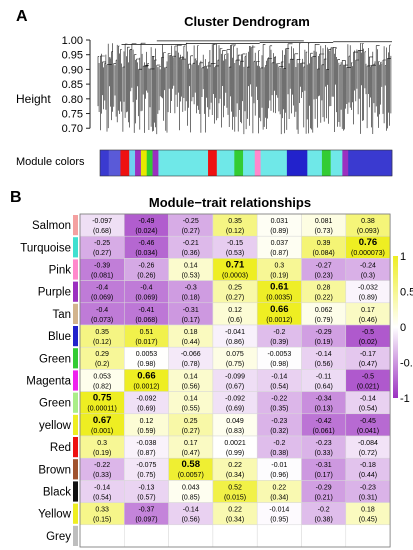 The width and height of the screenshot is (413, 550). What do you see at coordinates (324, 386) in the screenshot?
I see `cell-pvalue: (0.64)` at bounding box center [324, 386].